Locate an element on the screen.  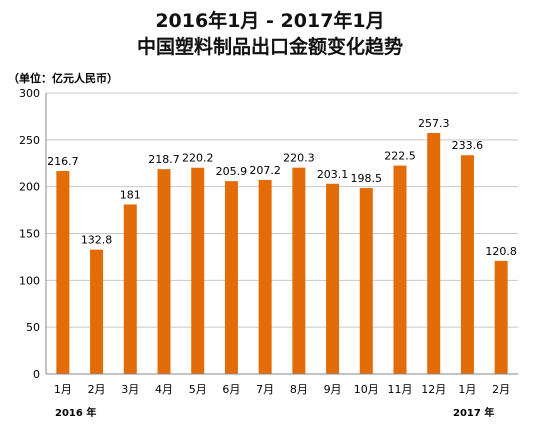
y-tick-label: 150 is located at coordinates (29, 234).